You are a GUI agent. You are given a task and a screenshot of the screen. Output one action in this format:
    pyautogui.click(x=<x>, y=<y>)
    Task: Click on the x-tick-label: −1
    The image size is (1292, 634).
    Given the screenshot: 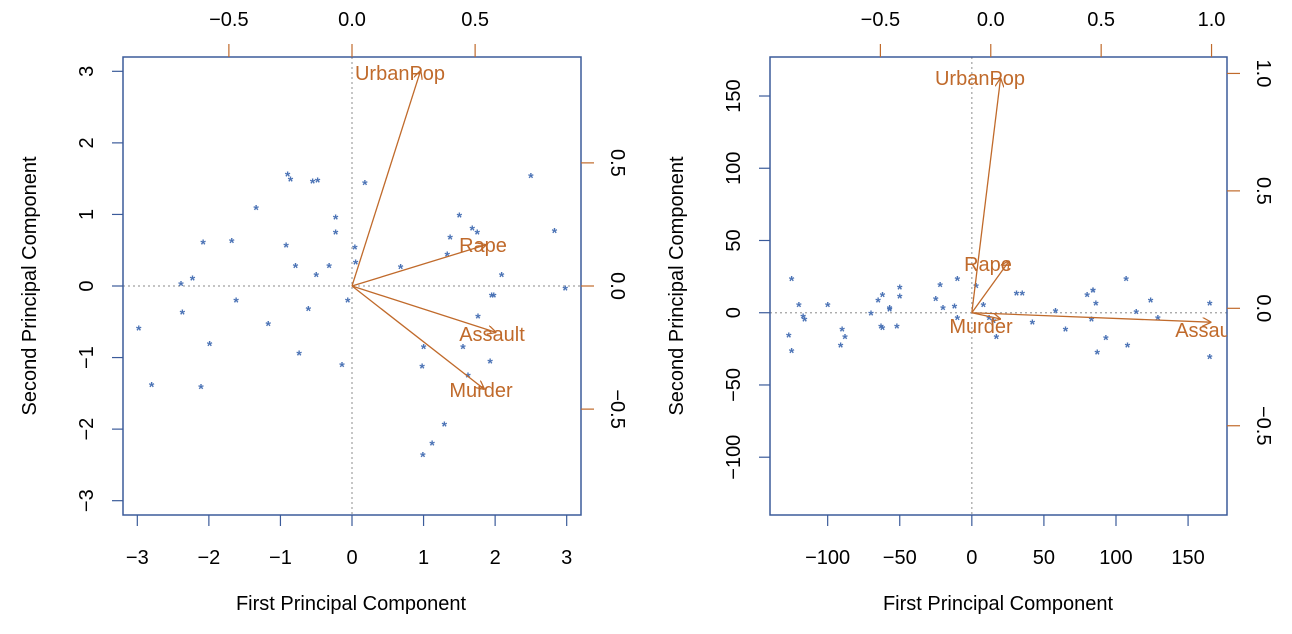 What is the action you would take?
    pyautogui.click(x=280, y=558)
    